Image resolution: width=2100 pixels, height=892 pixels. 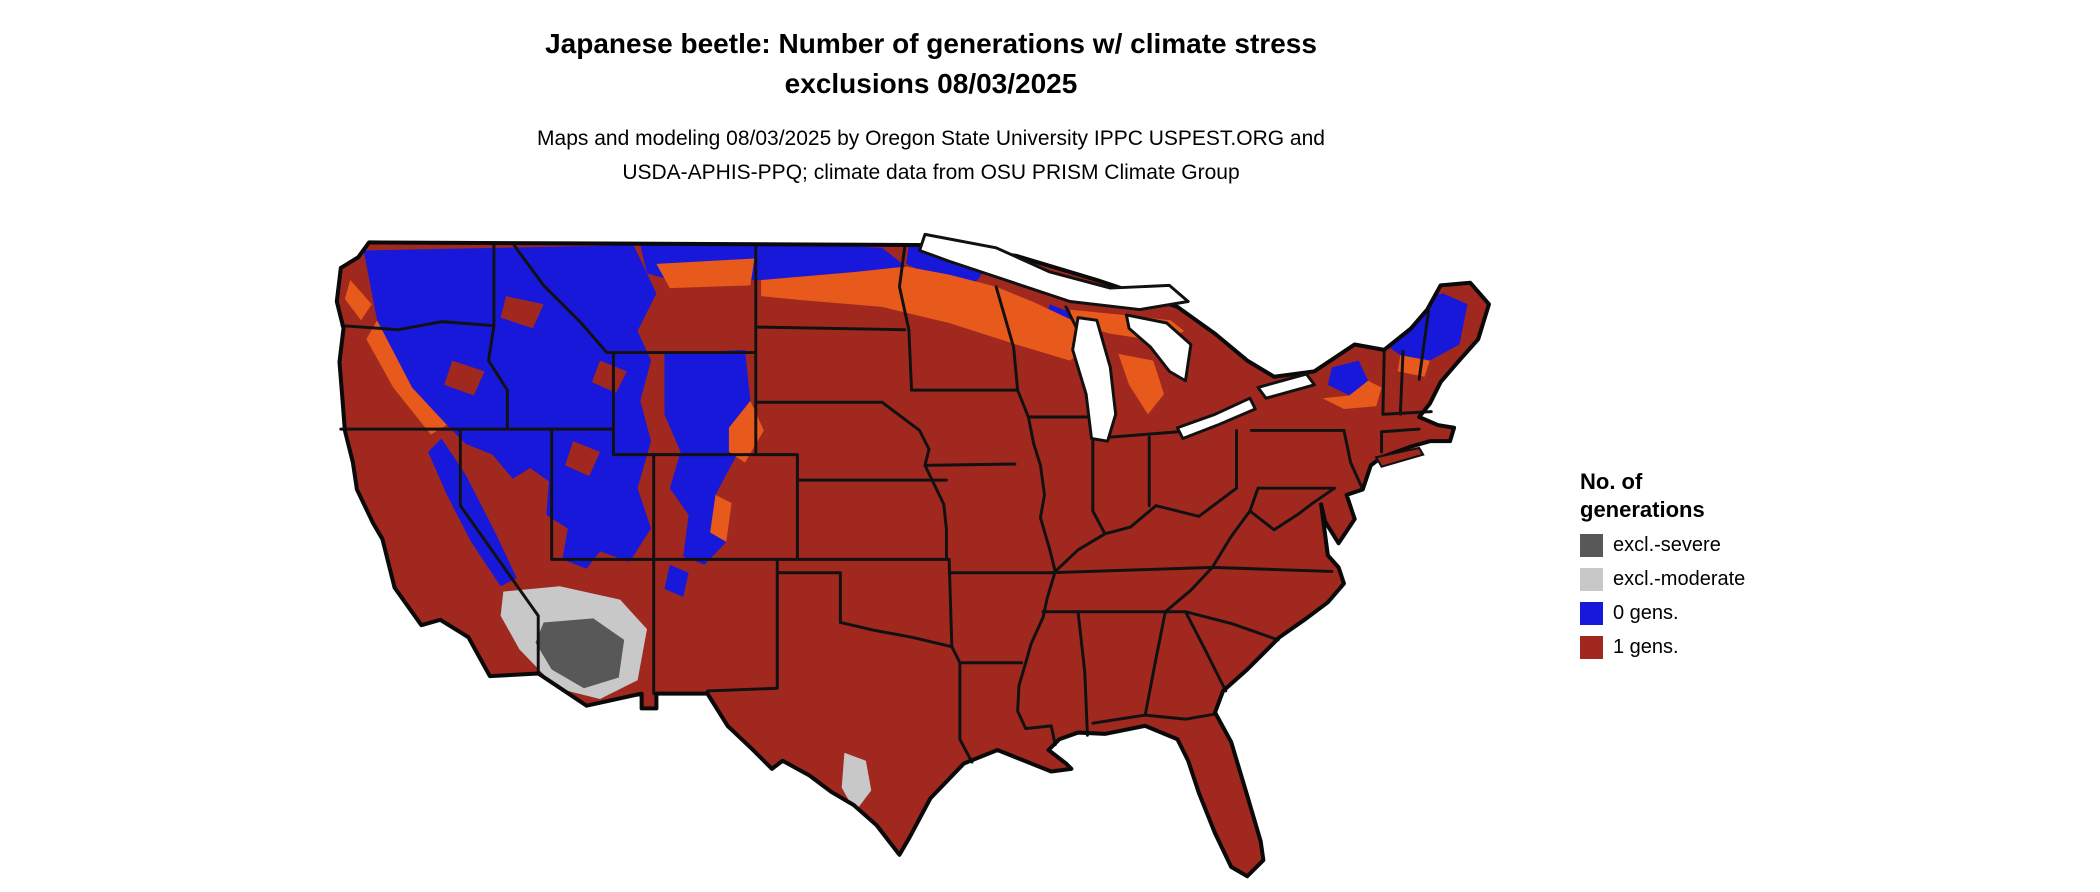 I want to click on region-1-gens-mottle, so click(x=535, y=386).